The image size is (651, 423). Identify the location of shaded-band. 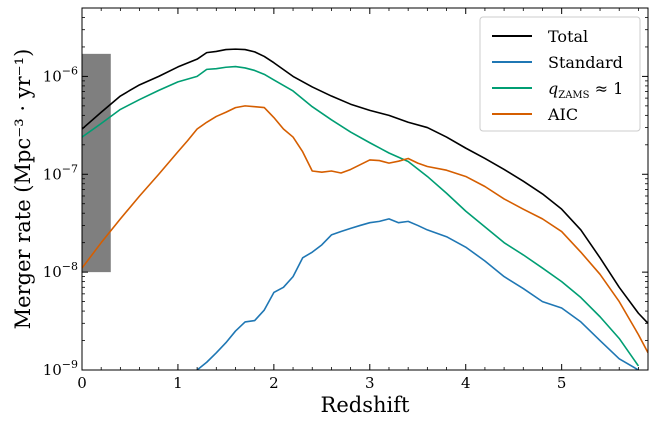
(96, 163).